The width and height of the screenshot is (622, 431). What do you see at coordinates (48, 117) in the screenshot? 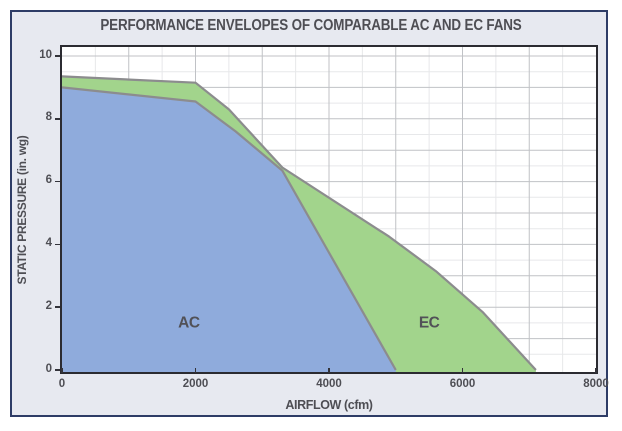
I see `y-tick-label: 8` at bounding box center [48, 117].